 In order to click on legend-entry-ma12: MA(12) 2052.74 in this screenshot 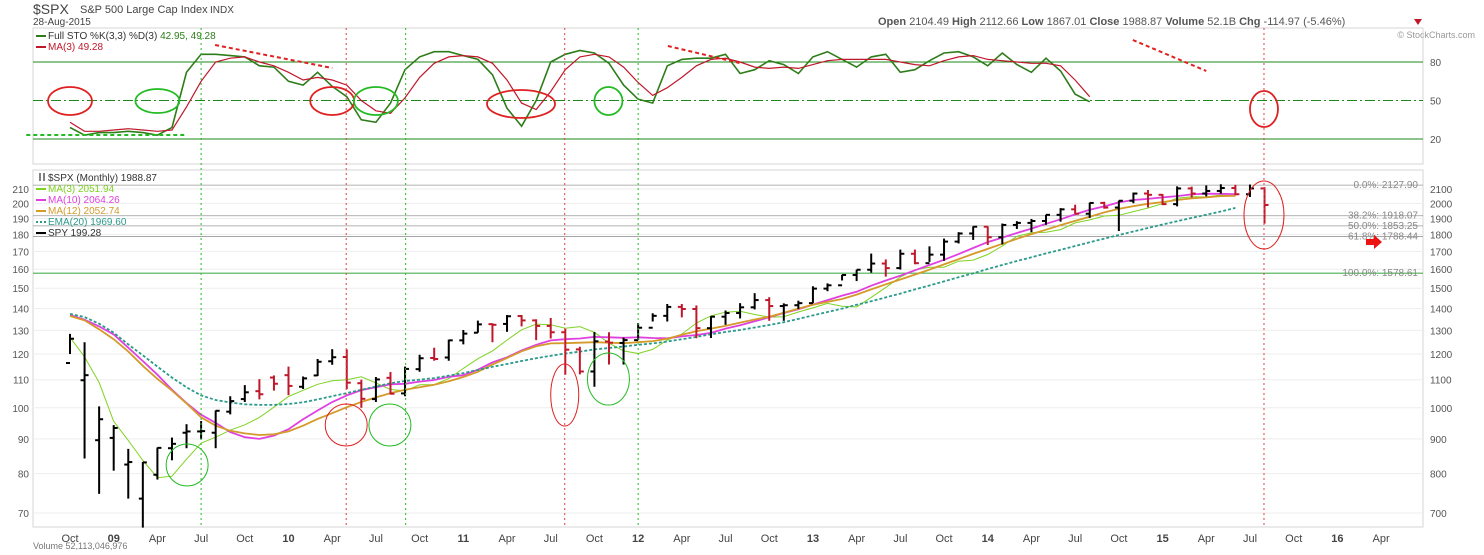, I will do `click(84, 211)`.